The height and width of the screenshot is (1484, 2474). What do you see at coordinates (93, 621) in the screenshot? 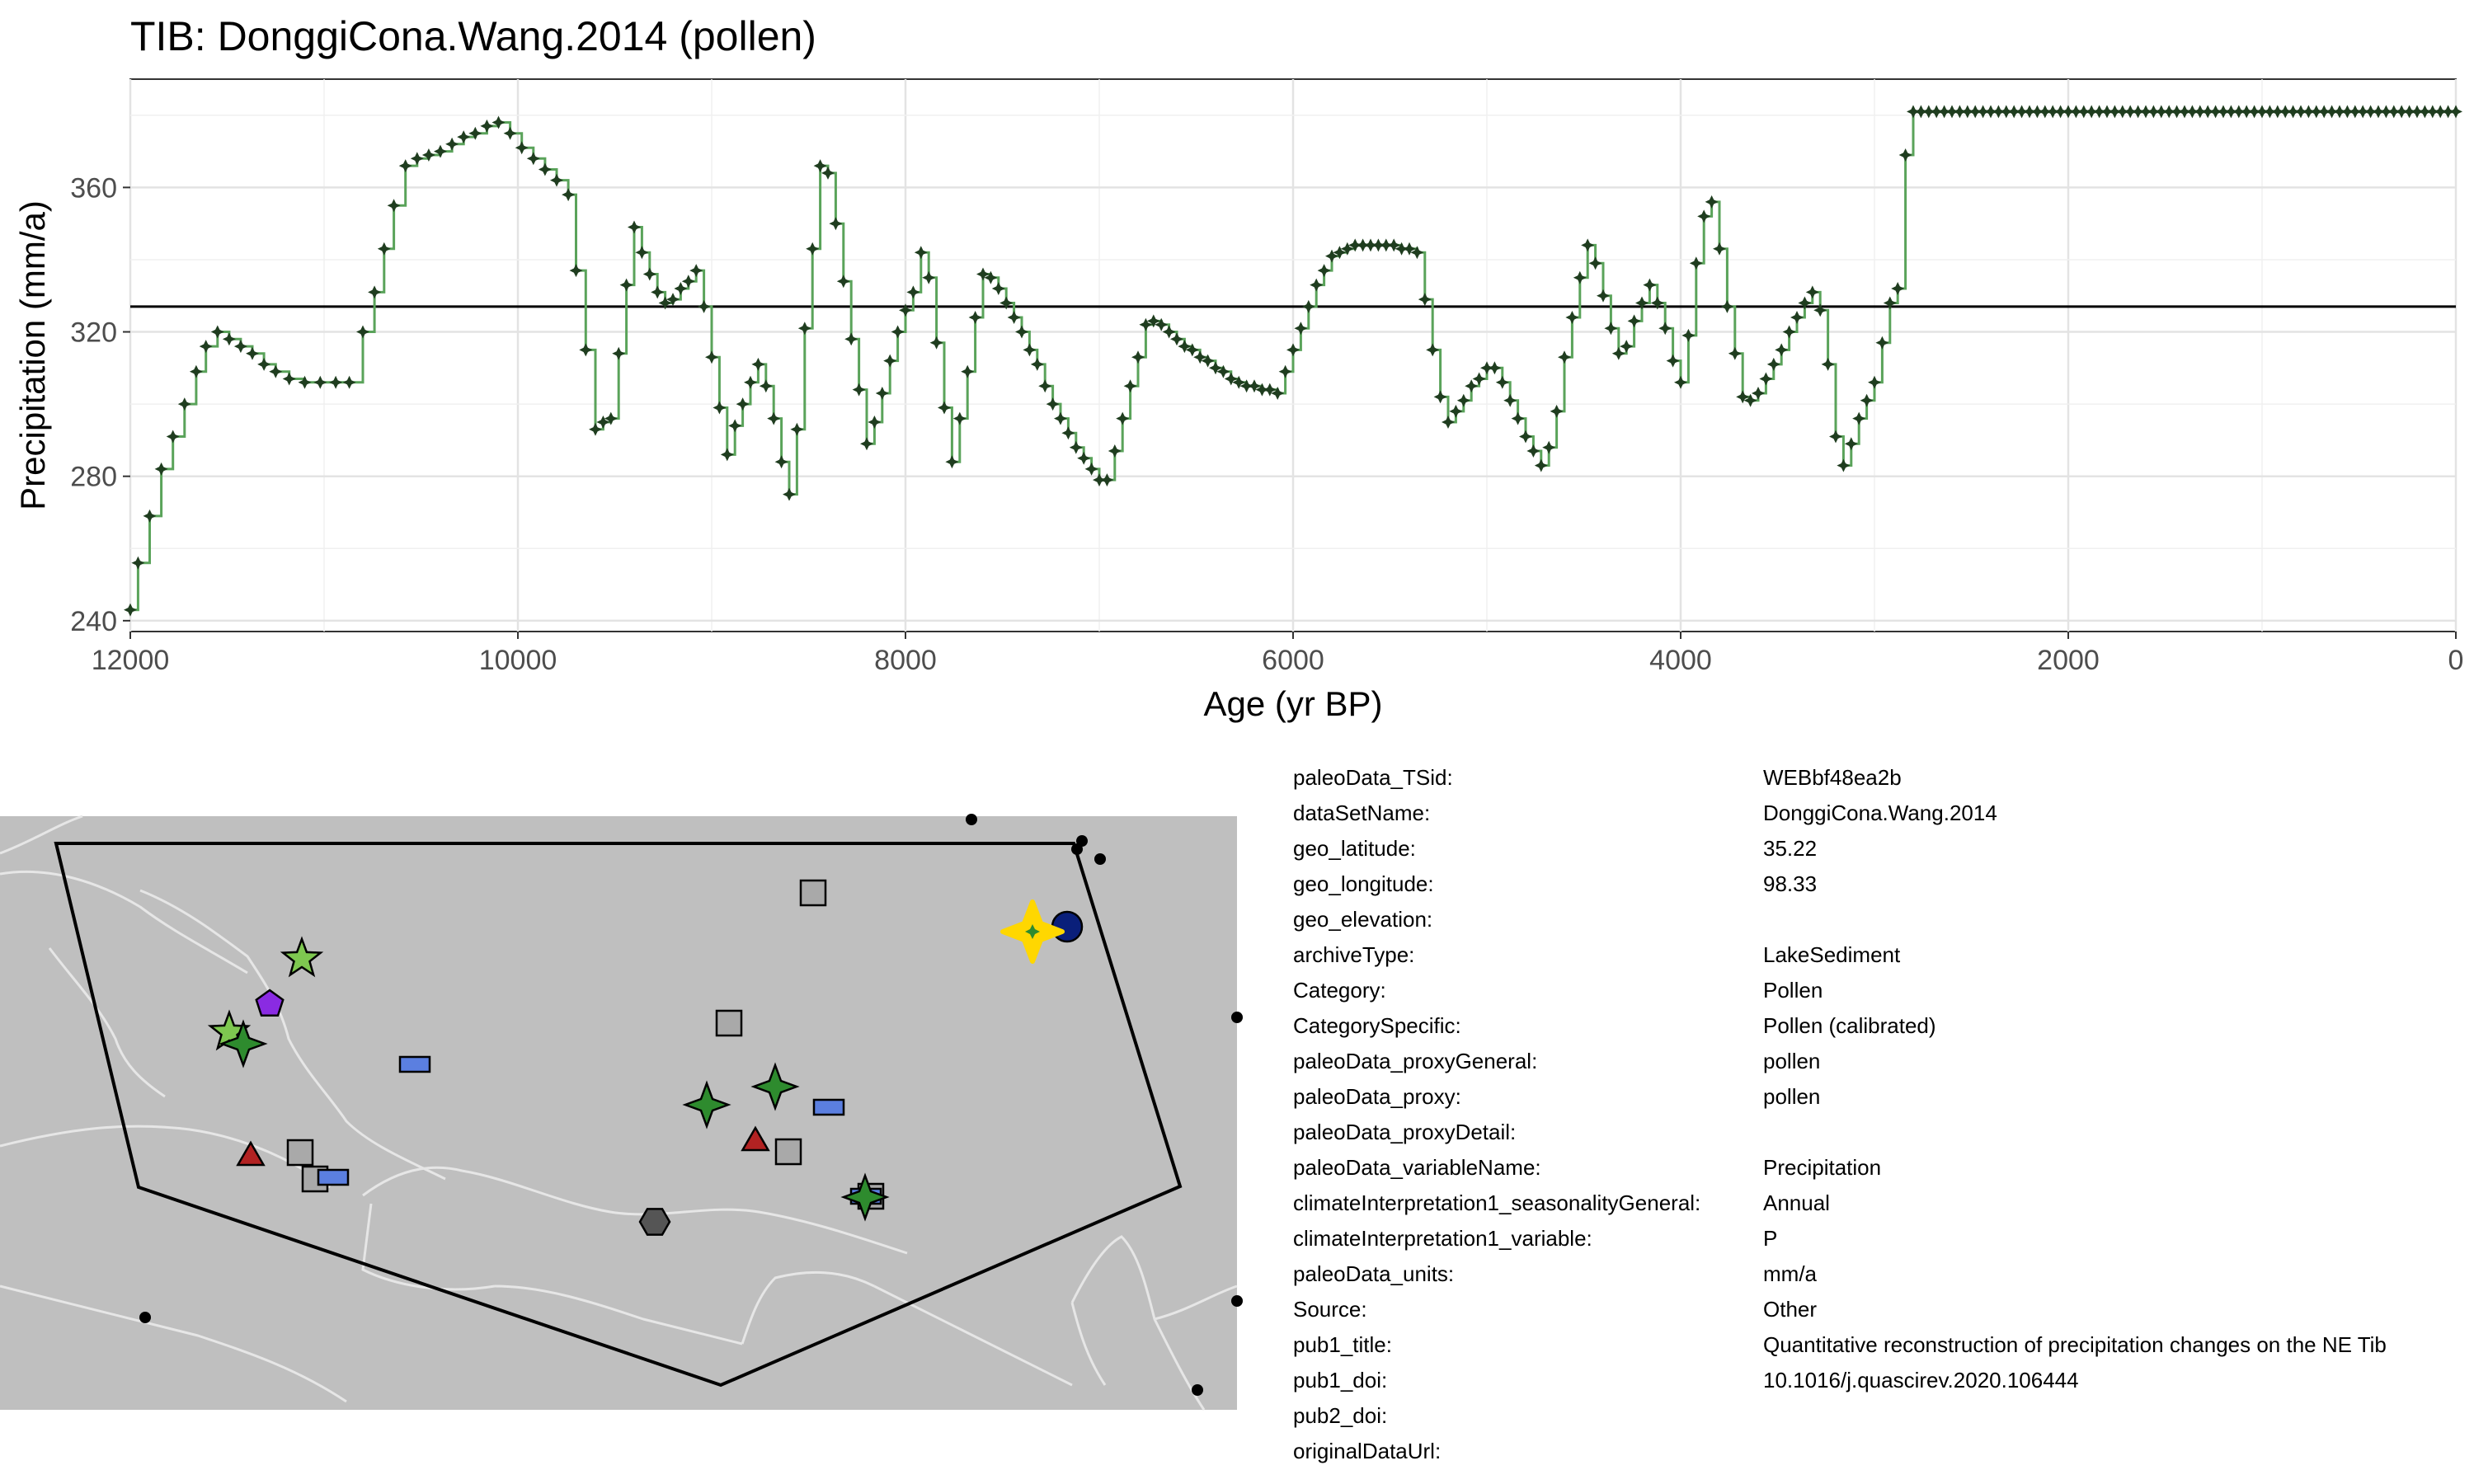
I see `y-tick-label: 240` at bounding box center [93, 621].